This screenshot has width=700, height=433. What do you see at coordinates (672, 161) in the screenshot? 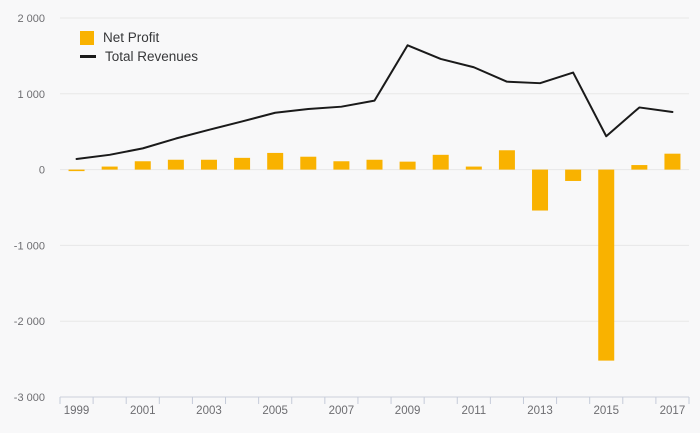
I see `bar-2017` at bounding box center [672, 161].